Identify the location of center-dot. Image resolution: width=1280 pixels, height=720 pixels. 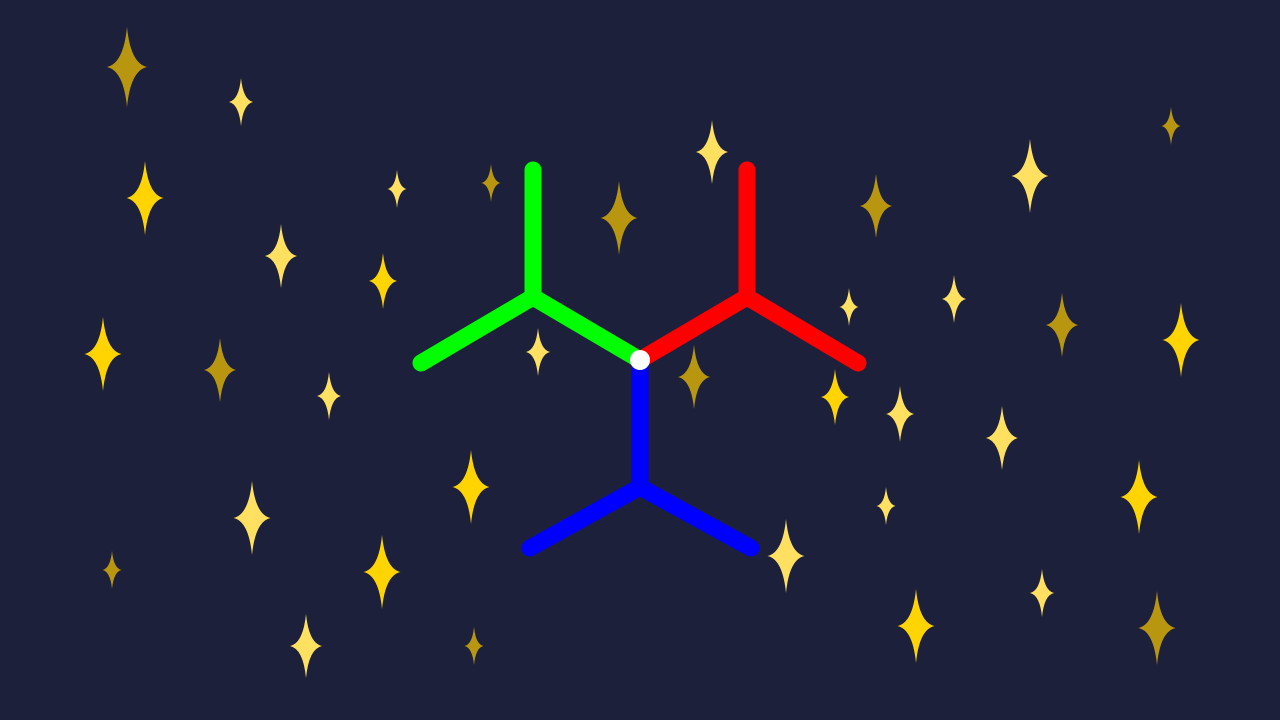
(640, 360).